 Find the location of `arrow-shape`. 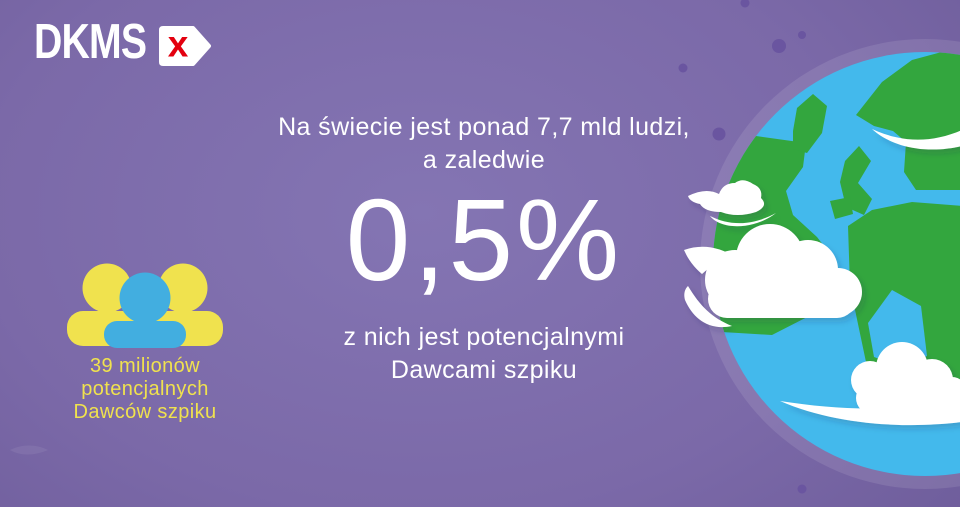

arrow-shape is located at coordinates (185, 46).